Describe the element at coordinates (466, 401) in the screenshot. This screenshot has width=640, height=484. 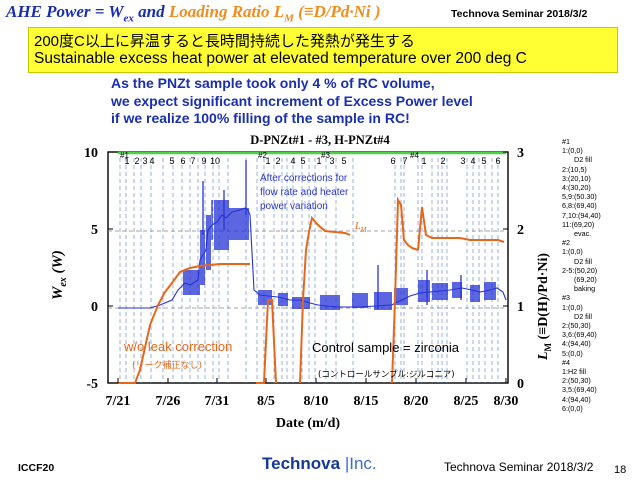
I see `x-tick-label: 8/25` at that location.